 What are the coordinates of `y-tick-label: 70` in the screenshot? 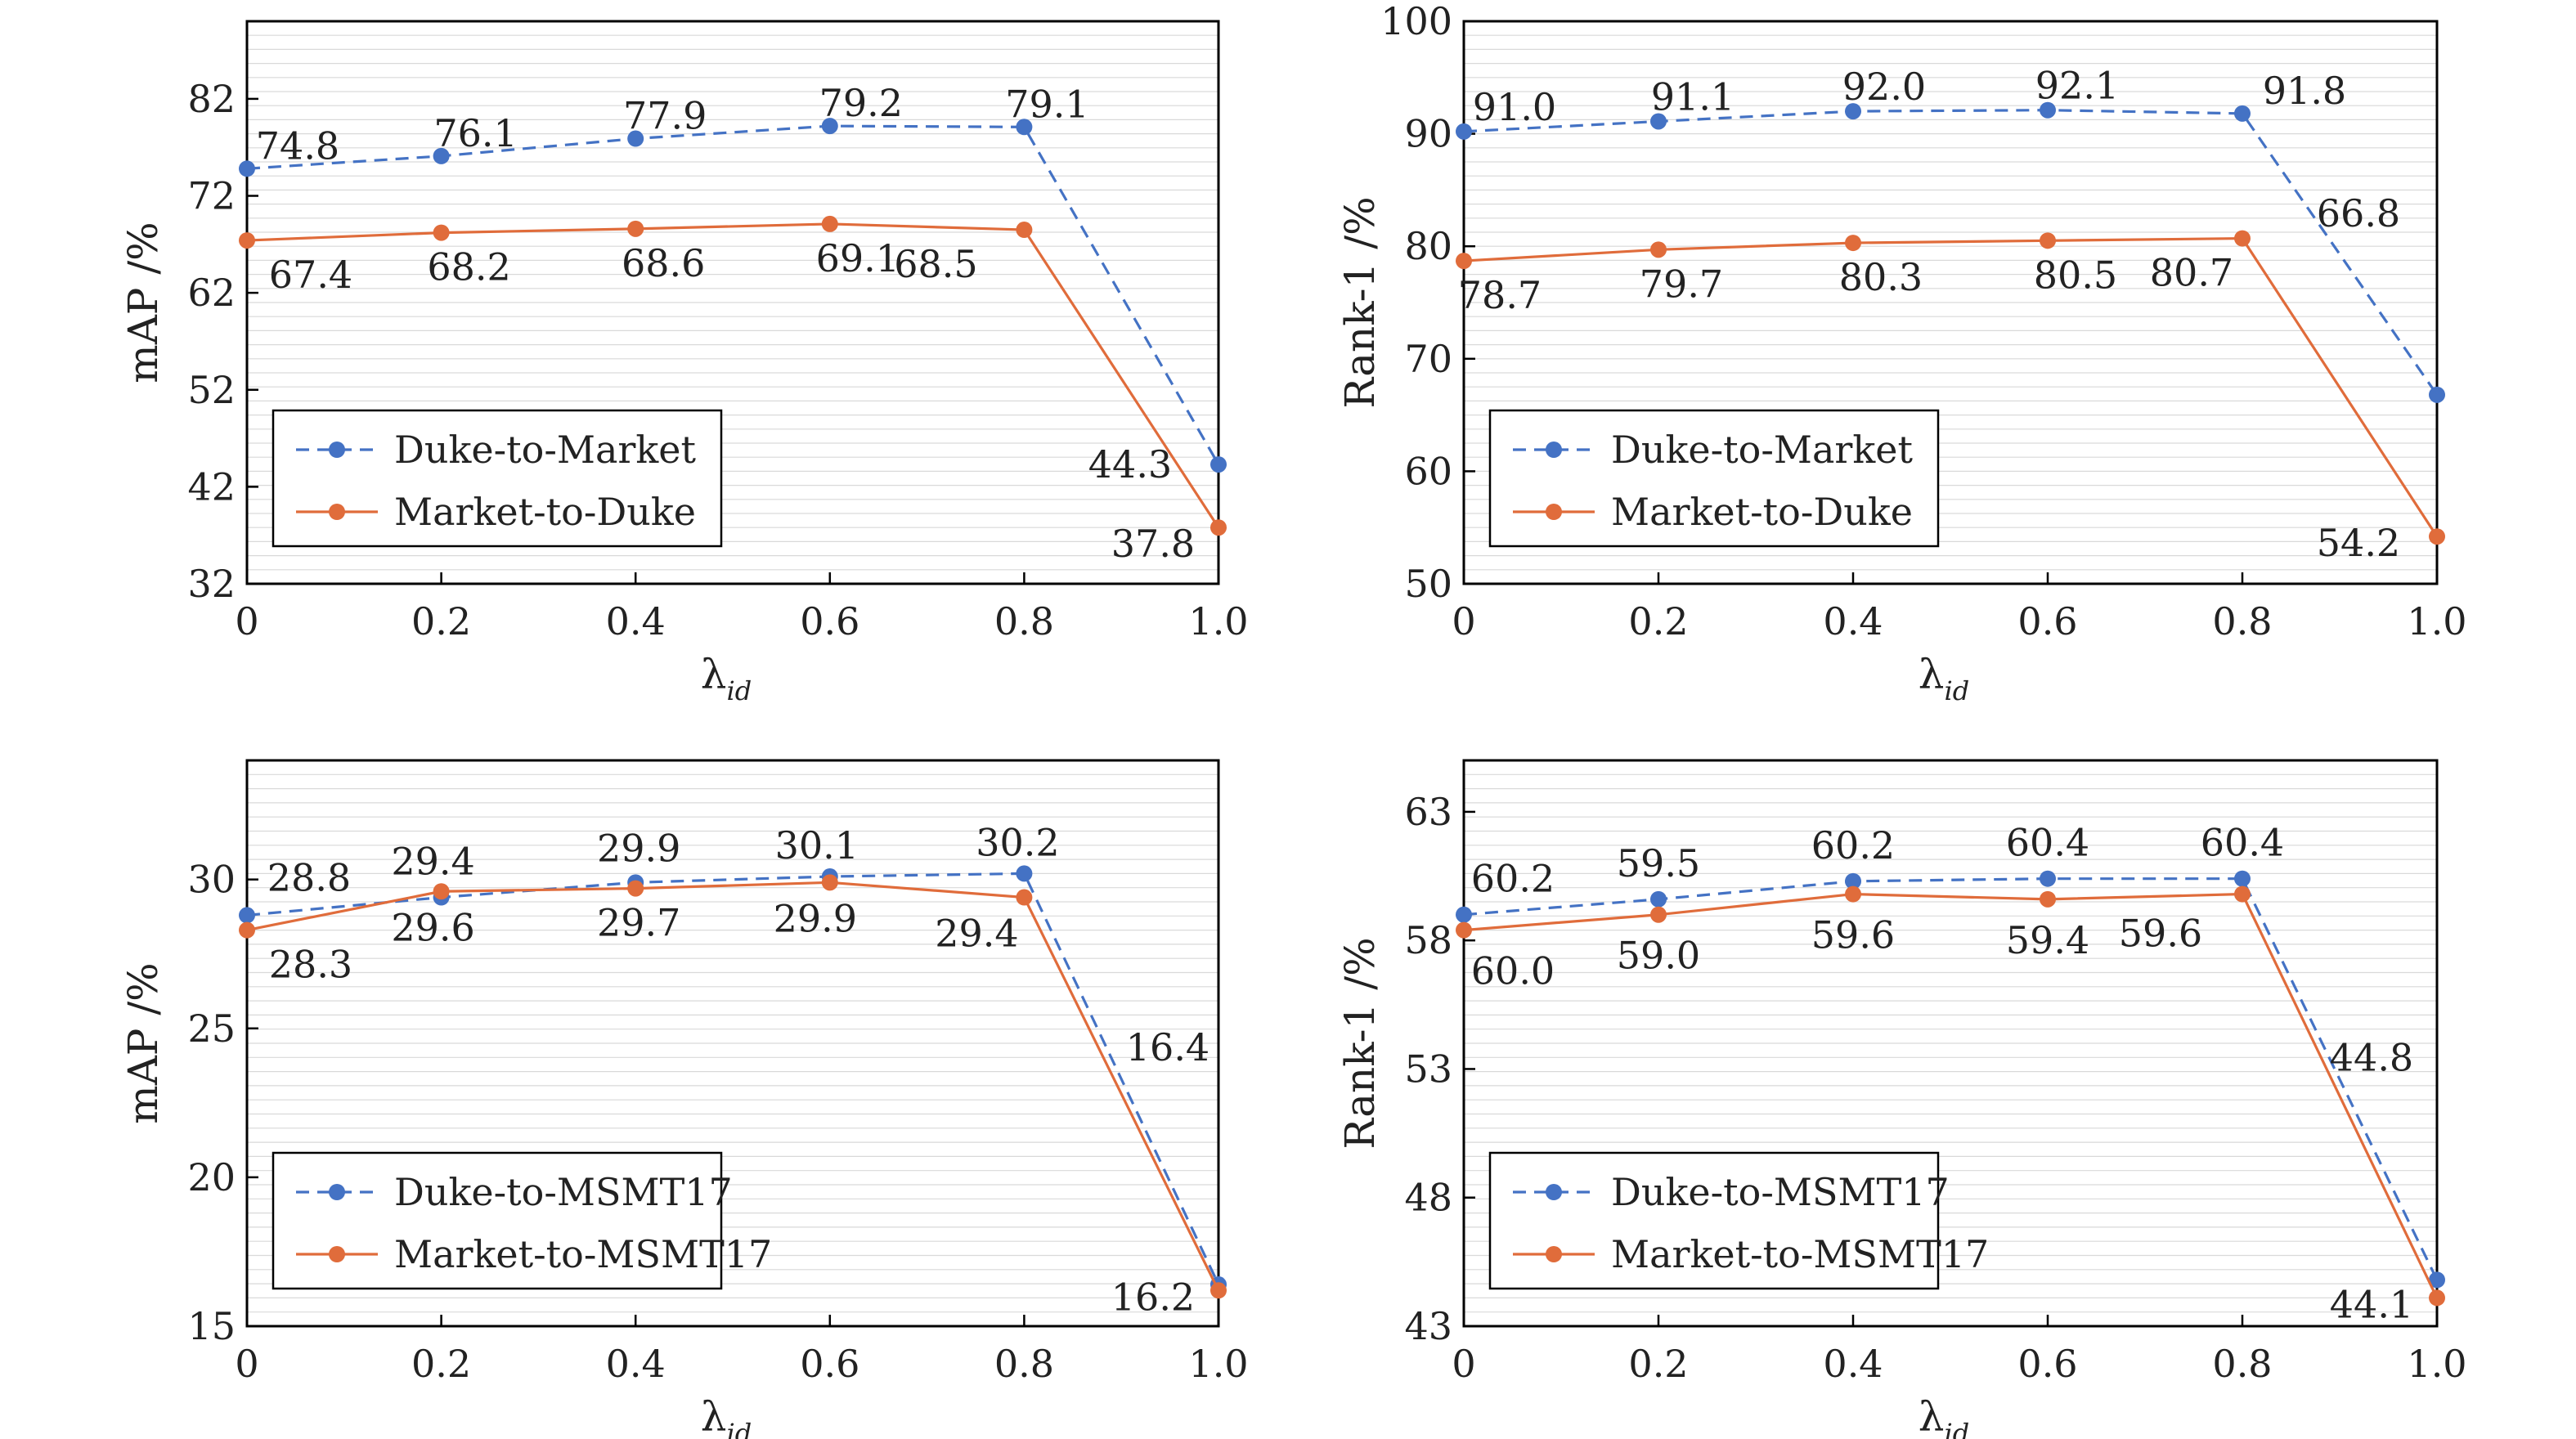 It's located at (1428, 359).